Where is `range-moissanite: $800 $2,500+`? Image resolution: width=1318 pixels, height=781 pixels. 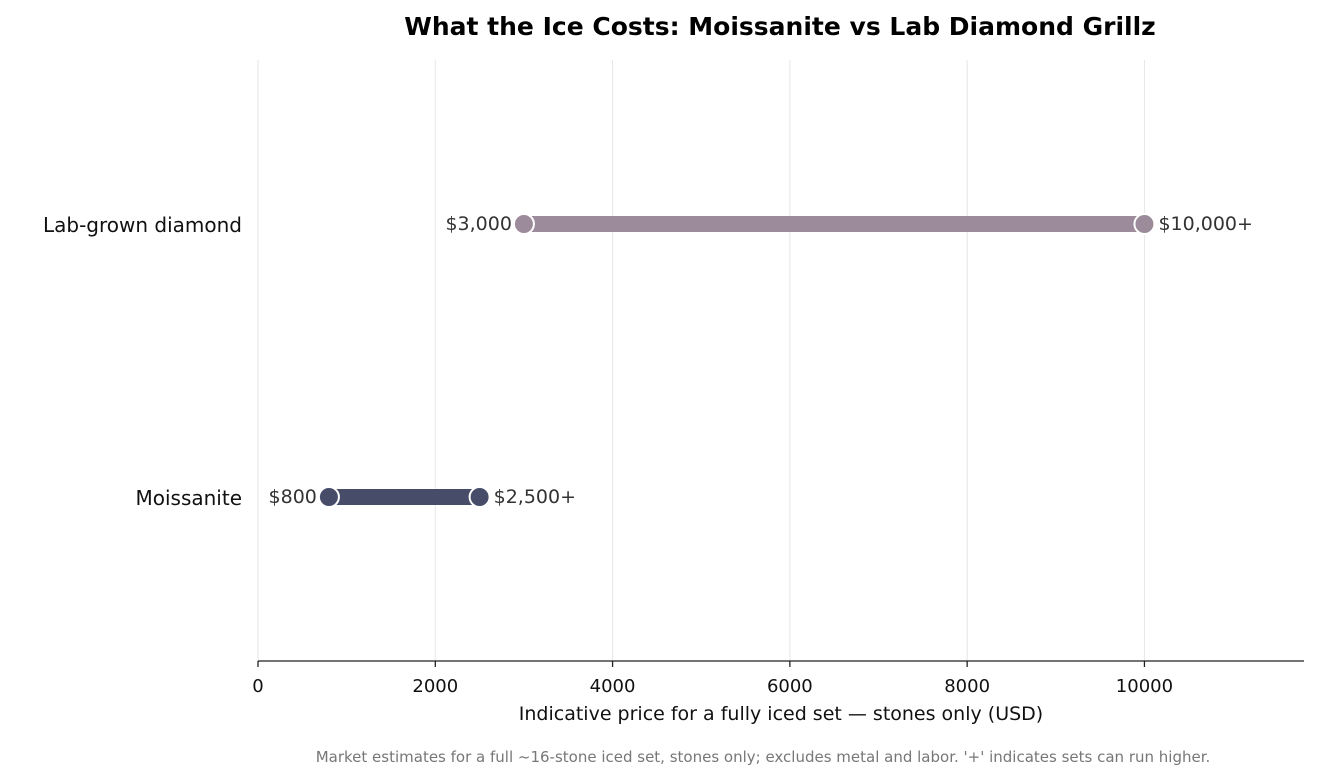
range-moissanite: $800 $2,500+ is located at coordinates (422, 497).